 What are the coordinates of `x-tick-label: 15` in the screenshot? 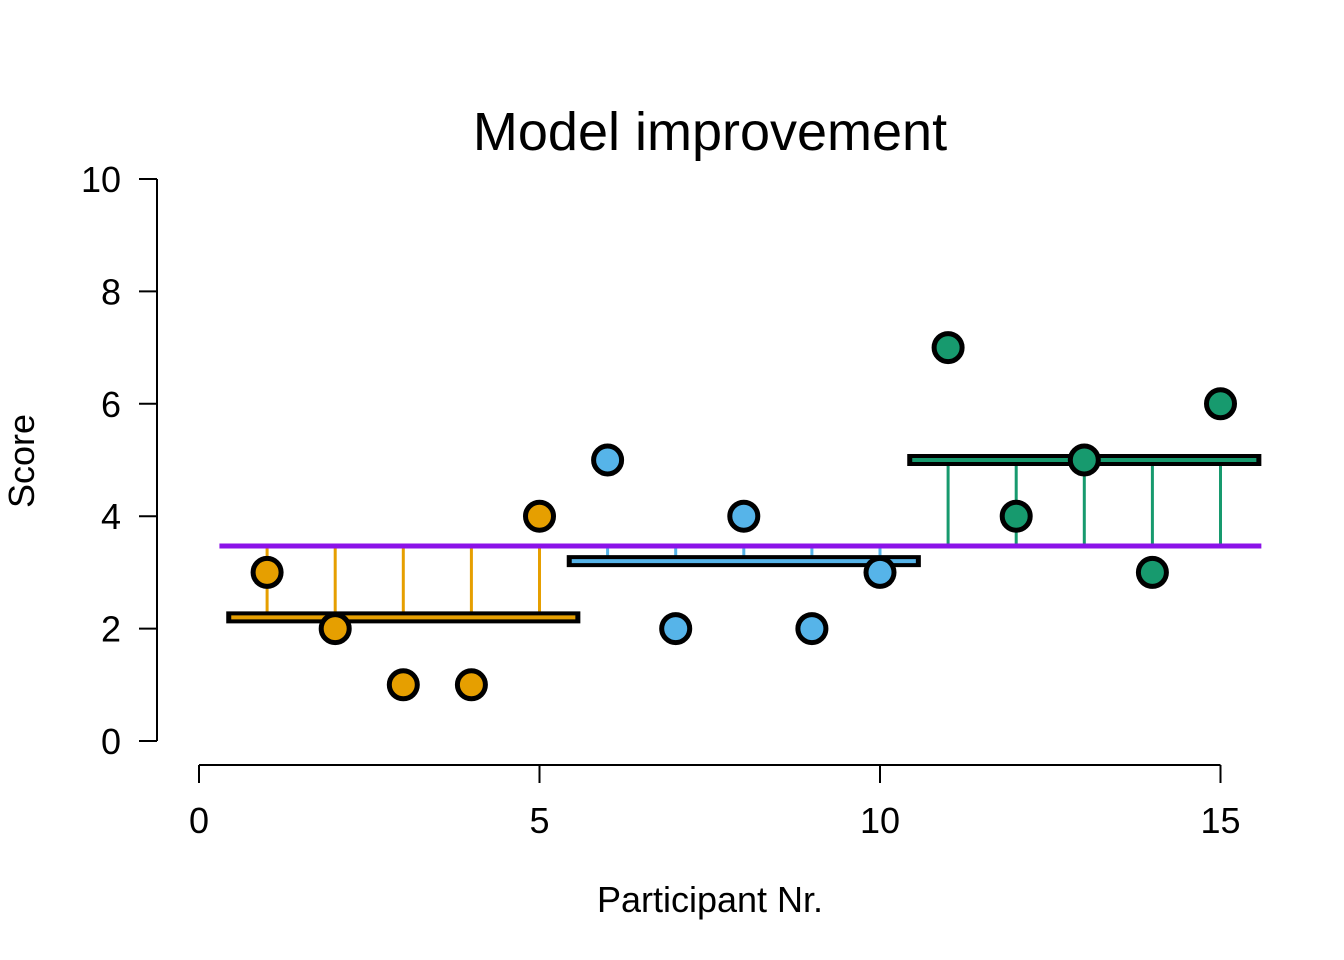 It's located at (1220, 820).